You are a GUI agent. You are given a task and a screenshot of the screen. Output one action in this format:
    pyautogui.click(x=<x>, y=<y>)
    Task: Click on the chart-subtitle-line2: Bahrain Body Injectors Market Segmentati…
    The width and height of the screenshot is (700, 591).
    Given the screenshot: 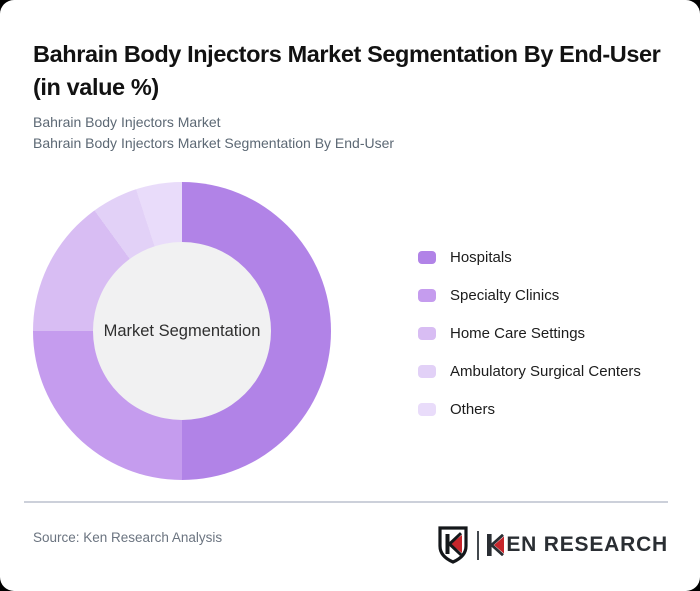 What is the action you would take?
    pyautogui.click(x=214, y=143)
    